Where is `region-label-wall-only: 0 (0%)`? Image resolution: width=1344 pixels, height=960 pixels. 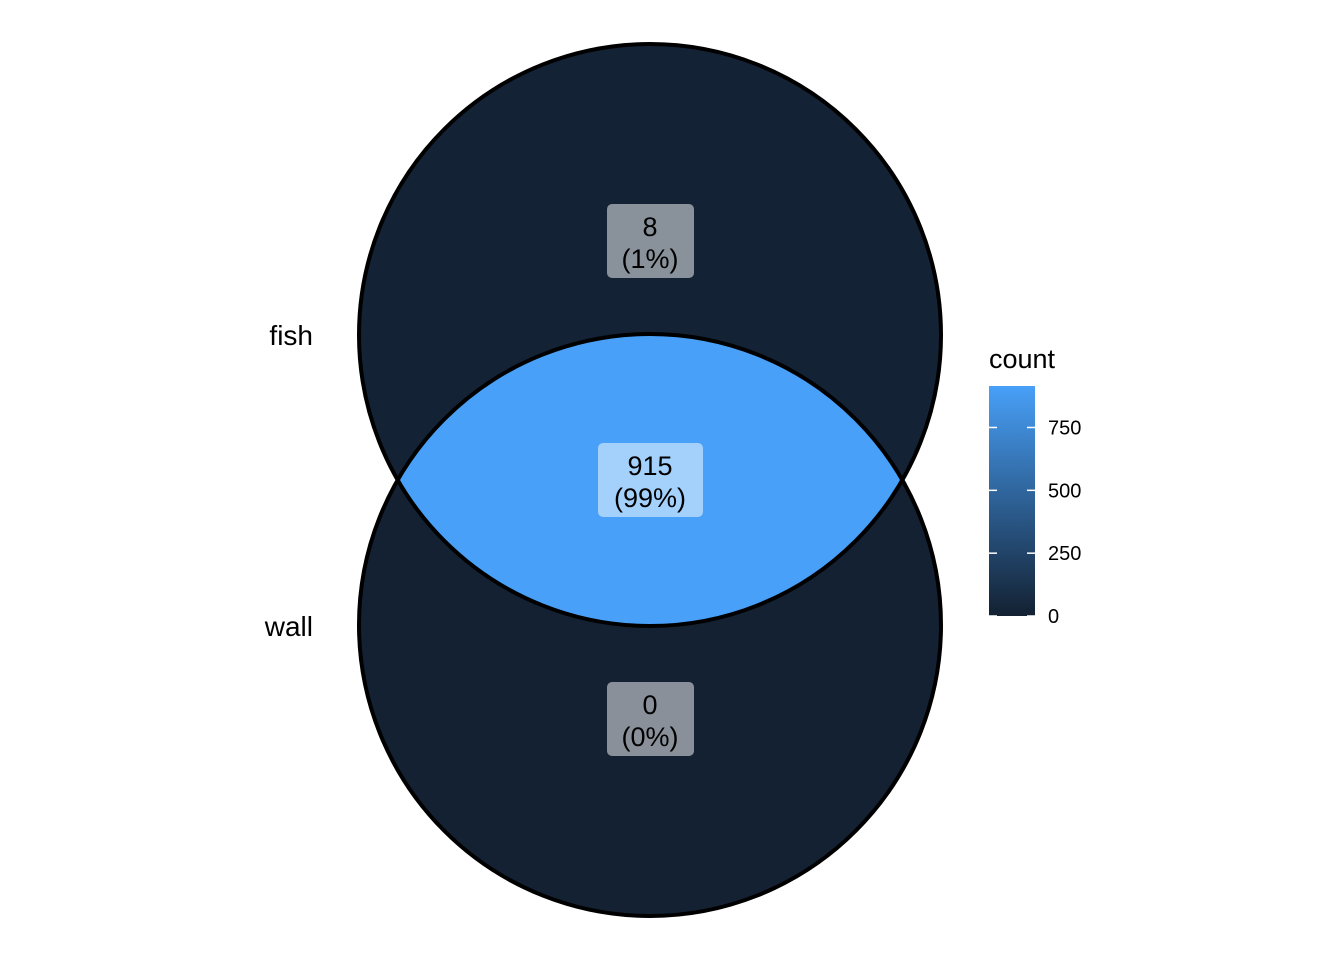
region-label-wall-only: 0 (0%) is located at coordinates (650, 719).